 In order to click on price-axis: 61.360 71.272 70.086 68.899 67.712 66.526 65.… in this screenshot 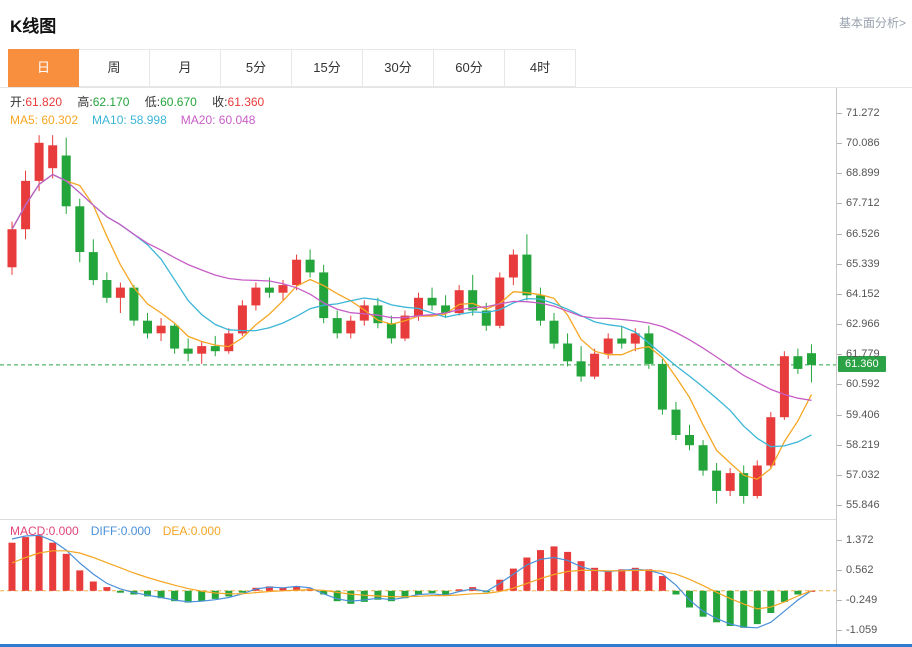, I will do `click(874, 366)`.